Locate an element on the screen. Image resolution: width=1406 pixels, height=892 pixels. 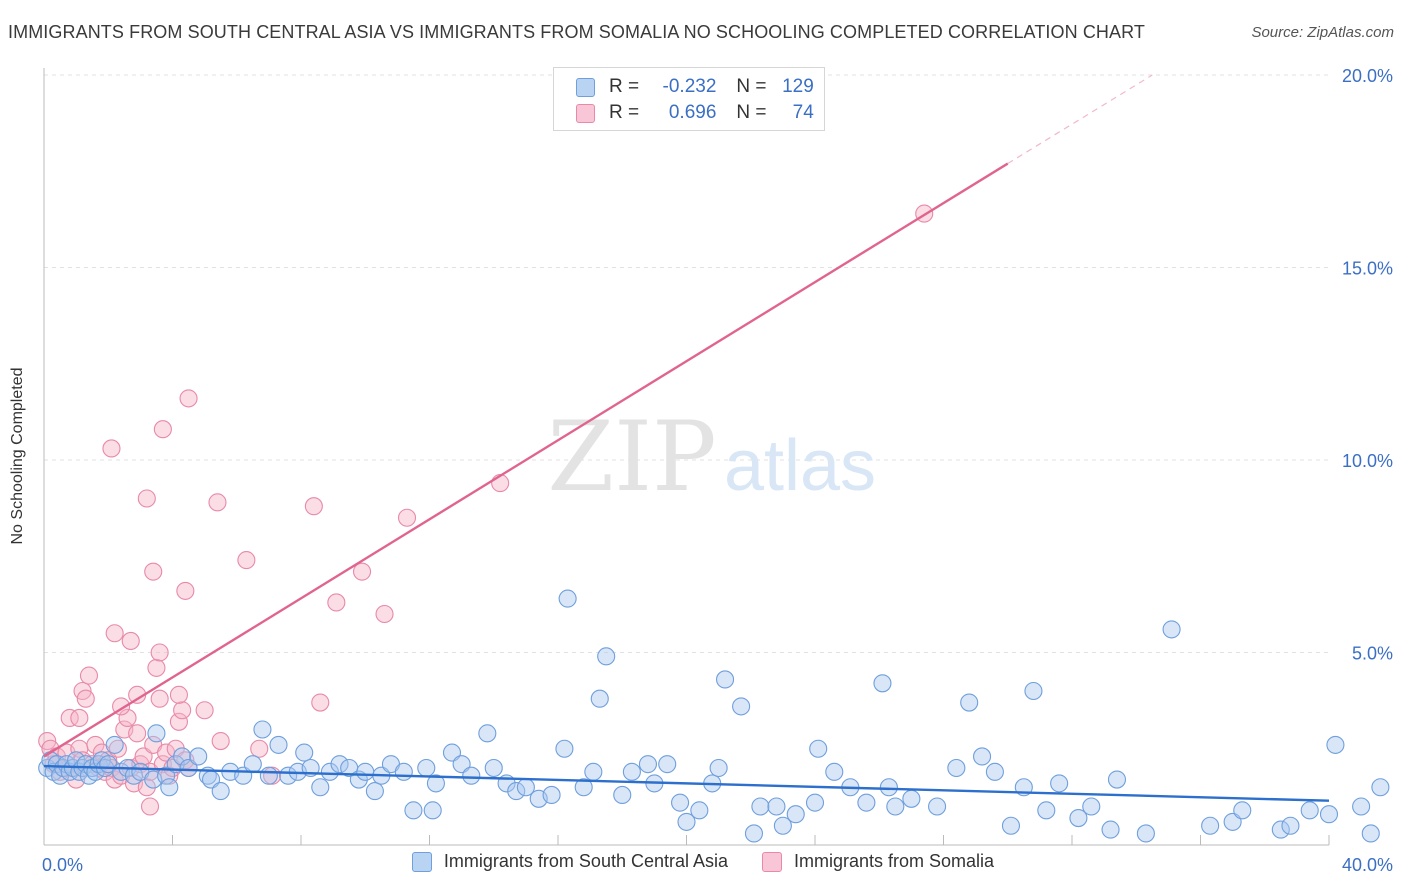
legend-swatch-blue is located at coordinates (585, 87).